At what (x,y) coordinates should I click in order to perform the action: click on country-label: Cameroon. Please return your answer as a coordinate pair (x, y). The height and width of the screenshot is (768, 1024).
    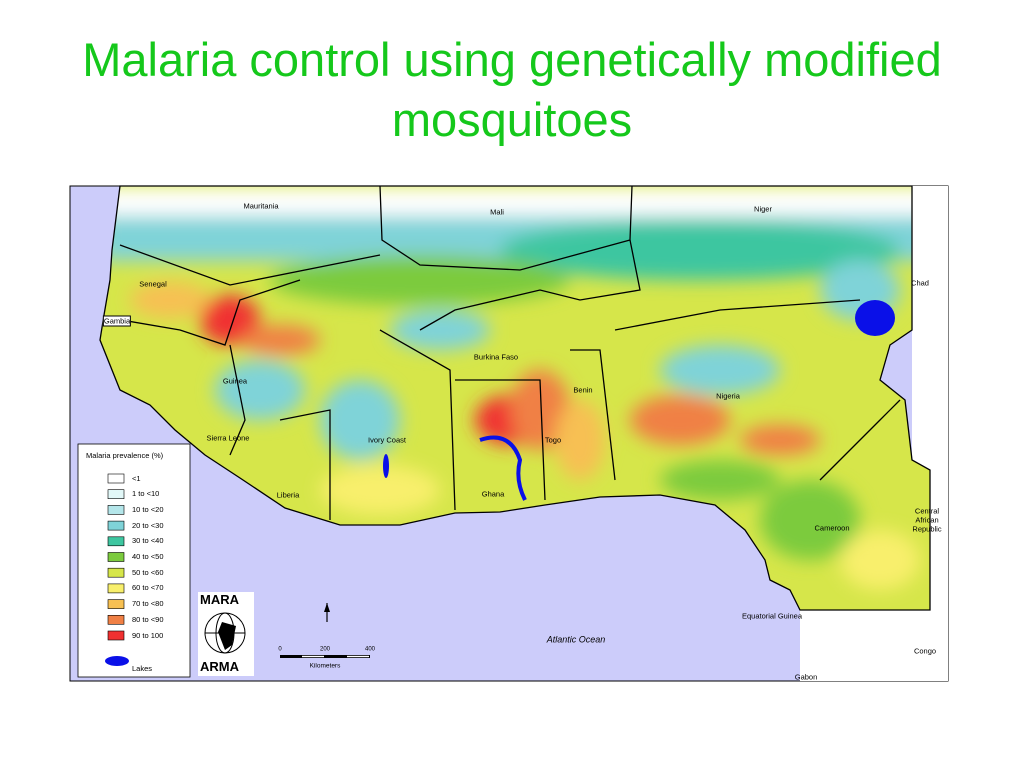
    Looking at the image, I should click on (832, 528).